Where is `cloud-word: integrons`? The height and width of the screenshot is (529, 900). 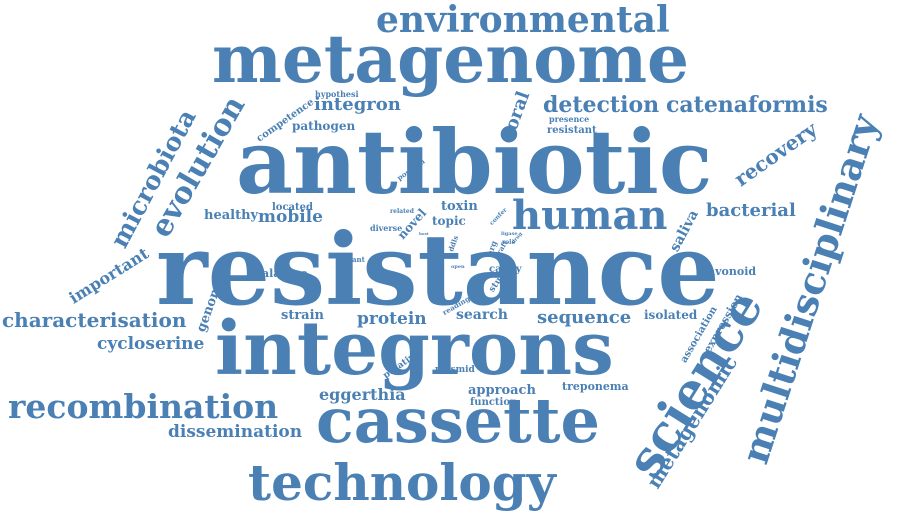 cloud-word: integrons is located at coordinates (414, 349).